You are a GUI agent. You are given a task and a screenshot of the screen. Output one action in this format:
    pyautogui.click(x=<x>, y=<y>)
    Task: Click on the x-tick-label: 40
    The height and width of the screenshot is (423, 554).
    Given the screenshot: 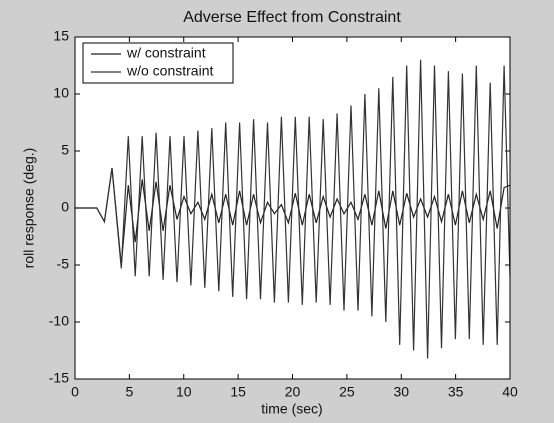 What is the action you would take?
    pyautogui.click(x=510, y=392)
    